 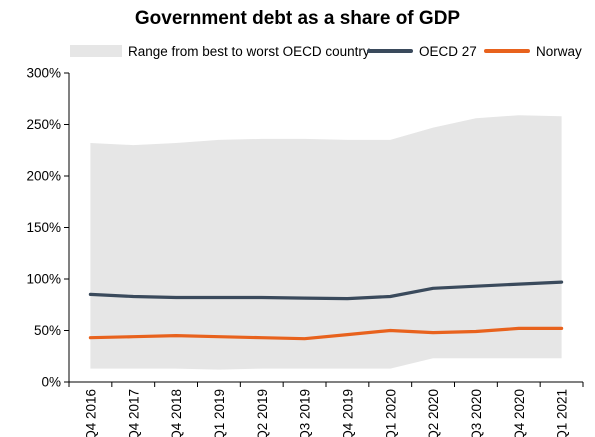 I want to click on y-tick-label: 300%, so click(x=43, y=73).